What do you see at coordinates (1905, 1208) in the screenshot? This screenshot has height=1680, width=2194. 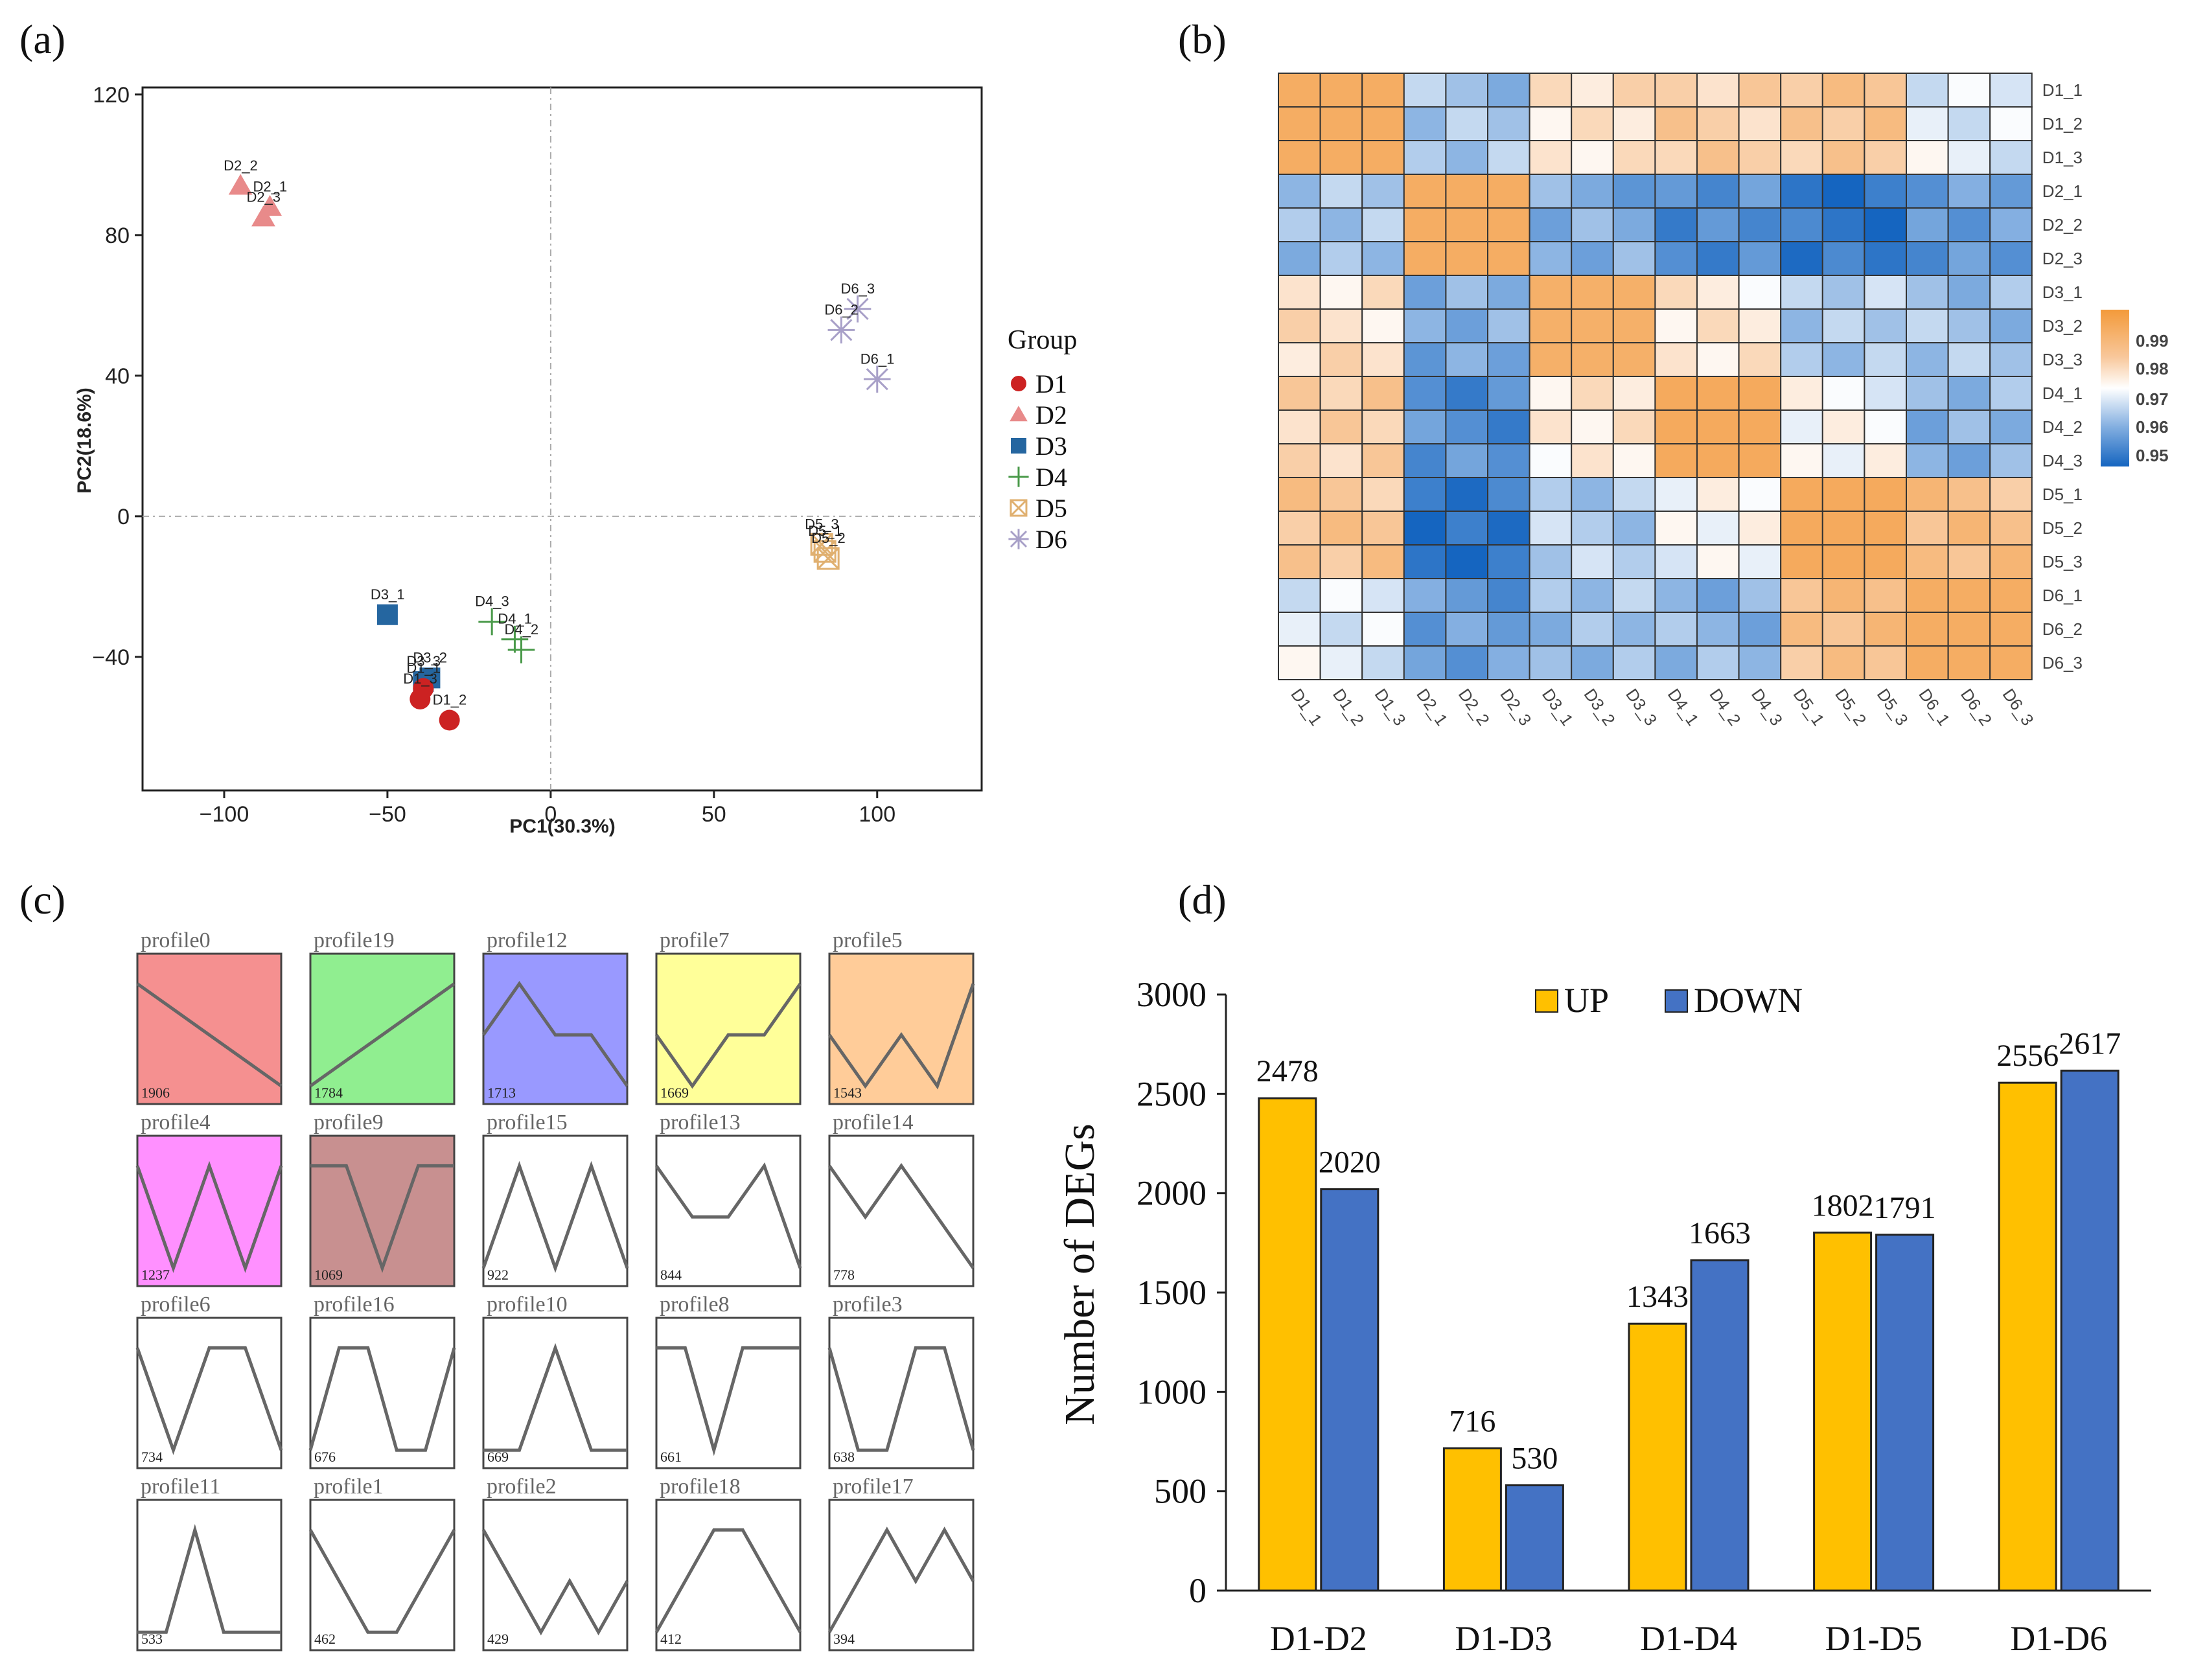 I see `bar-value-label: 1791` at bounding box center [1905, 1208].